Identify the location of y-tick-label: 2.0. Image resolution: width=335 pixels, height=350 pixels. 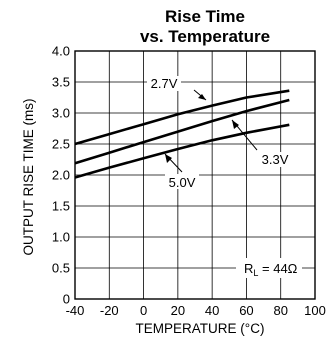
(61, 175).